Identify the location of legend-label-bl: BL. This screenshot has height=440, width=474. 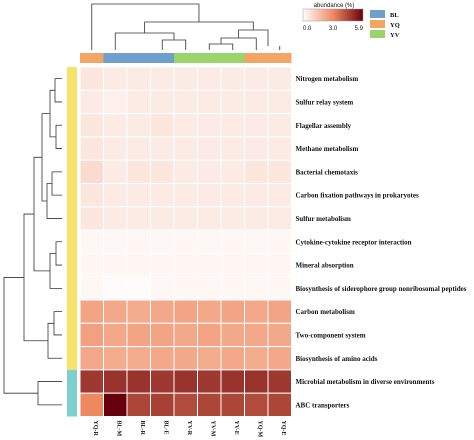
(394, 15).